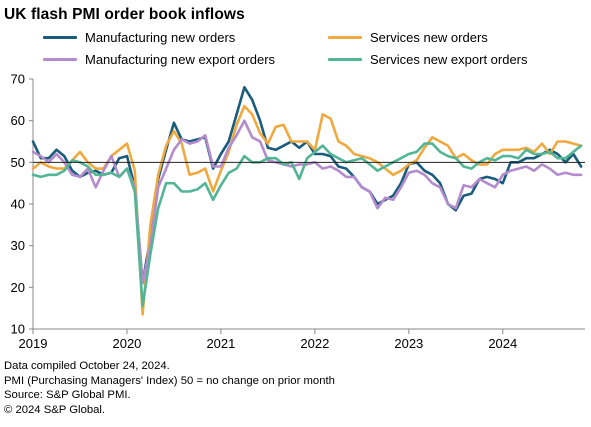  What do you see at coordinates (124, 14) in the screenshot?
I see `chart-title: UK flash PMI order book inflows` at bounding box center [124, 14].